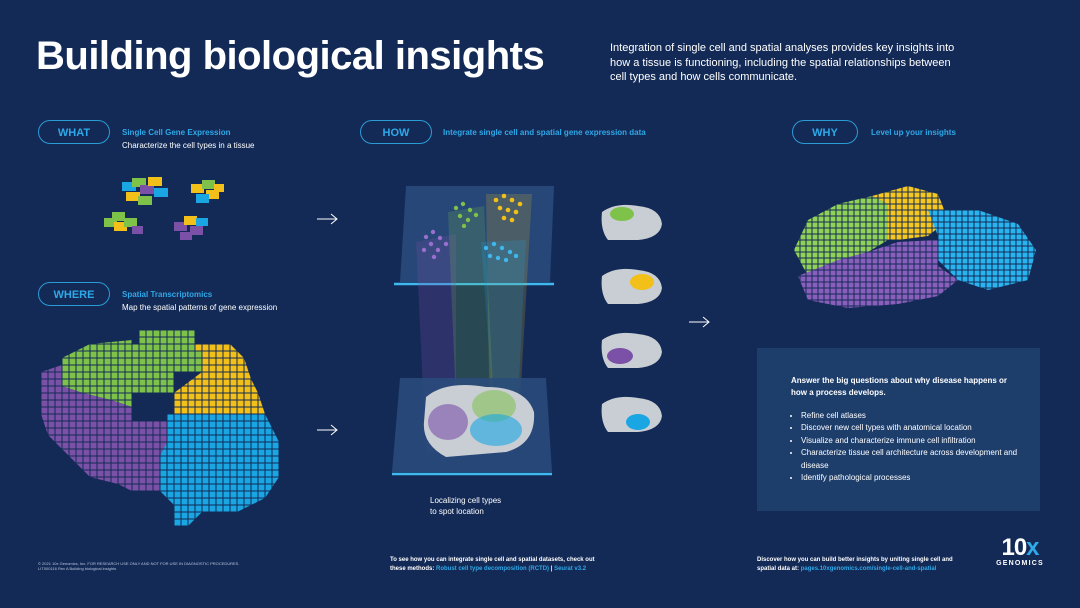  Describe the element at coordinates (412, 569) in the screenshot. I see `methods-prefix: these methods:` at that location.